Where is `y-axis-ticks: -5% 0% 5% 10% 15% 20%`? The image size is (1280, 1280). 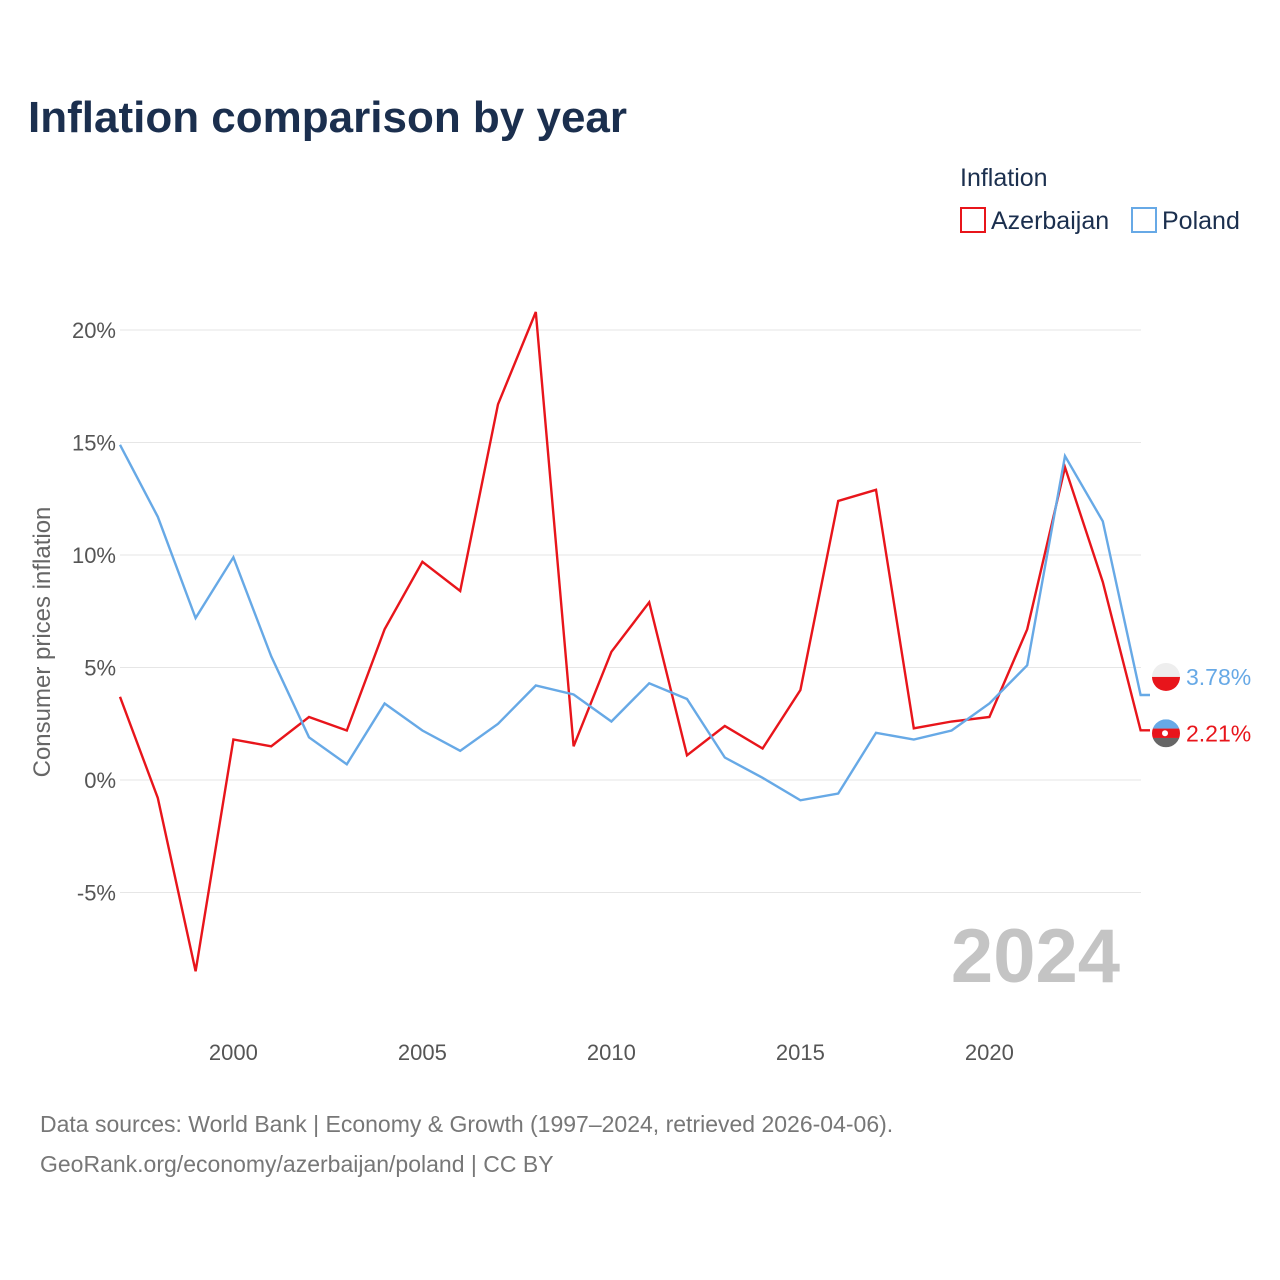
y-axis-ticks: -5% 0% 5% 10% 15% 20% is located at coordinates (94, 612).